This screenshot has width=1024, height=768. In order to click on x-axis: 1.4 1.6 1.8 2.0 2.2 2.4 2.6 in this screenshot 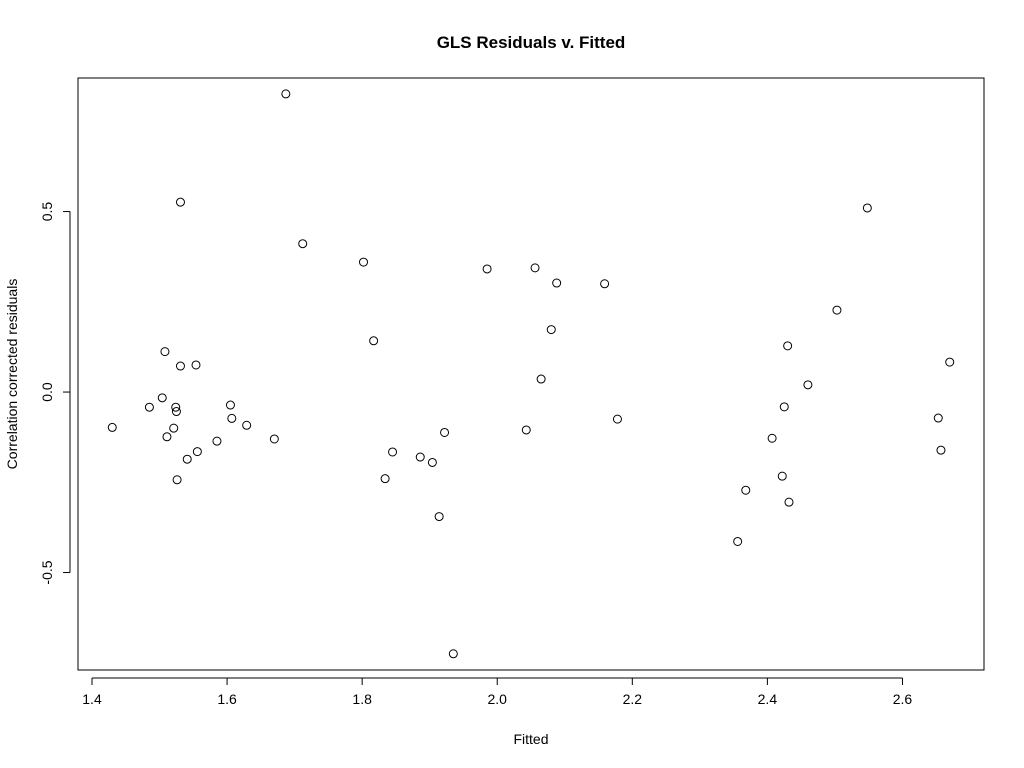, I will do `click(497, 692)`.